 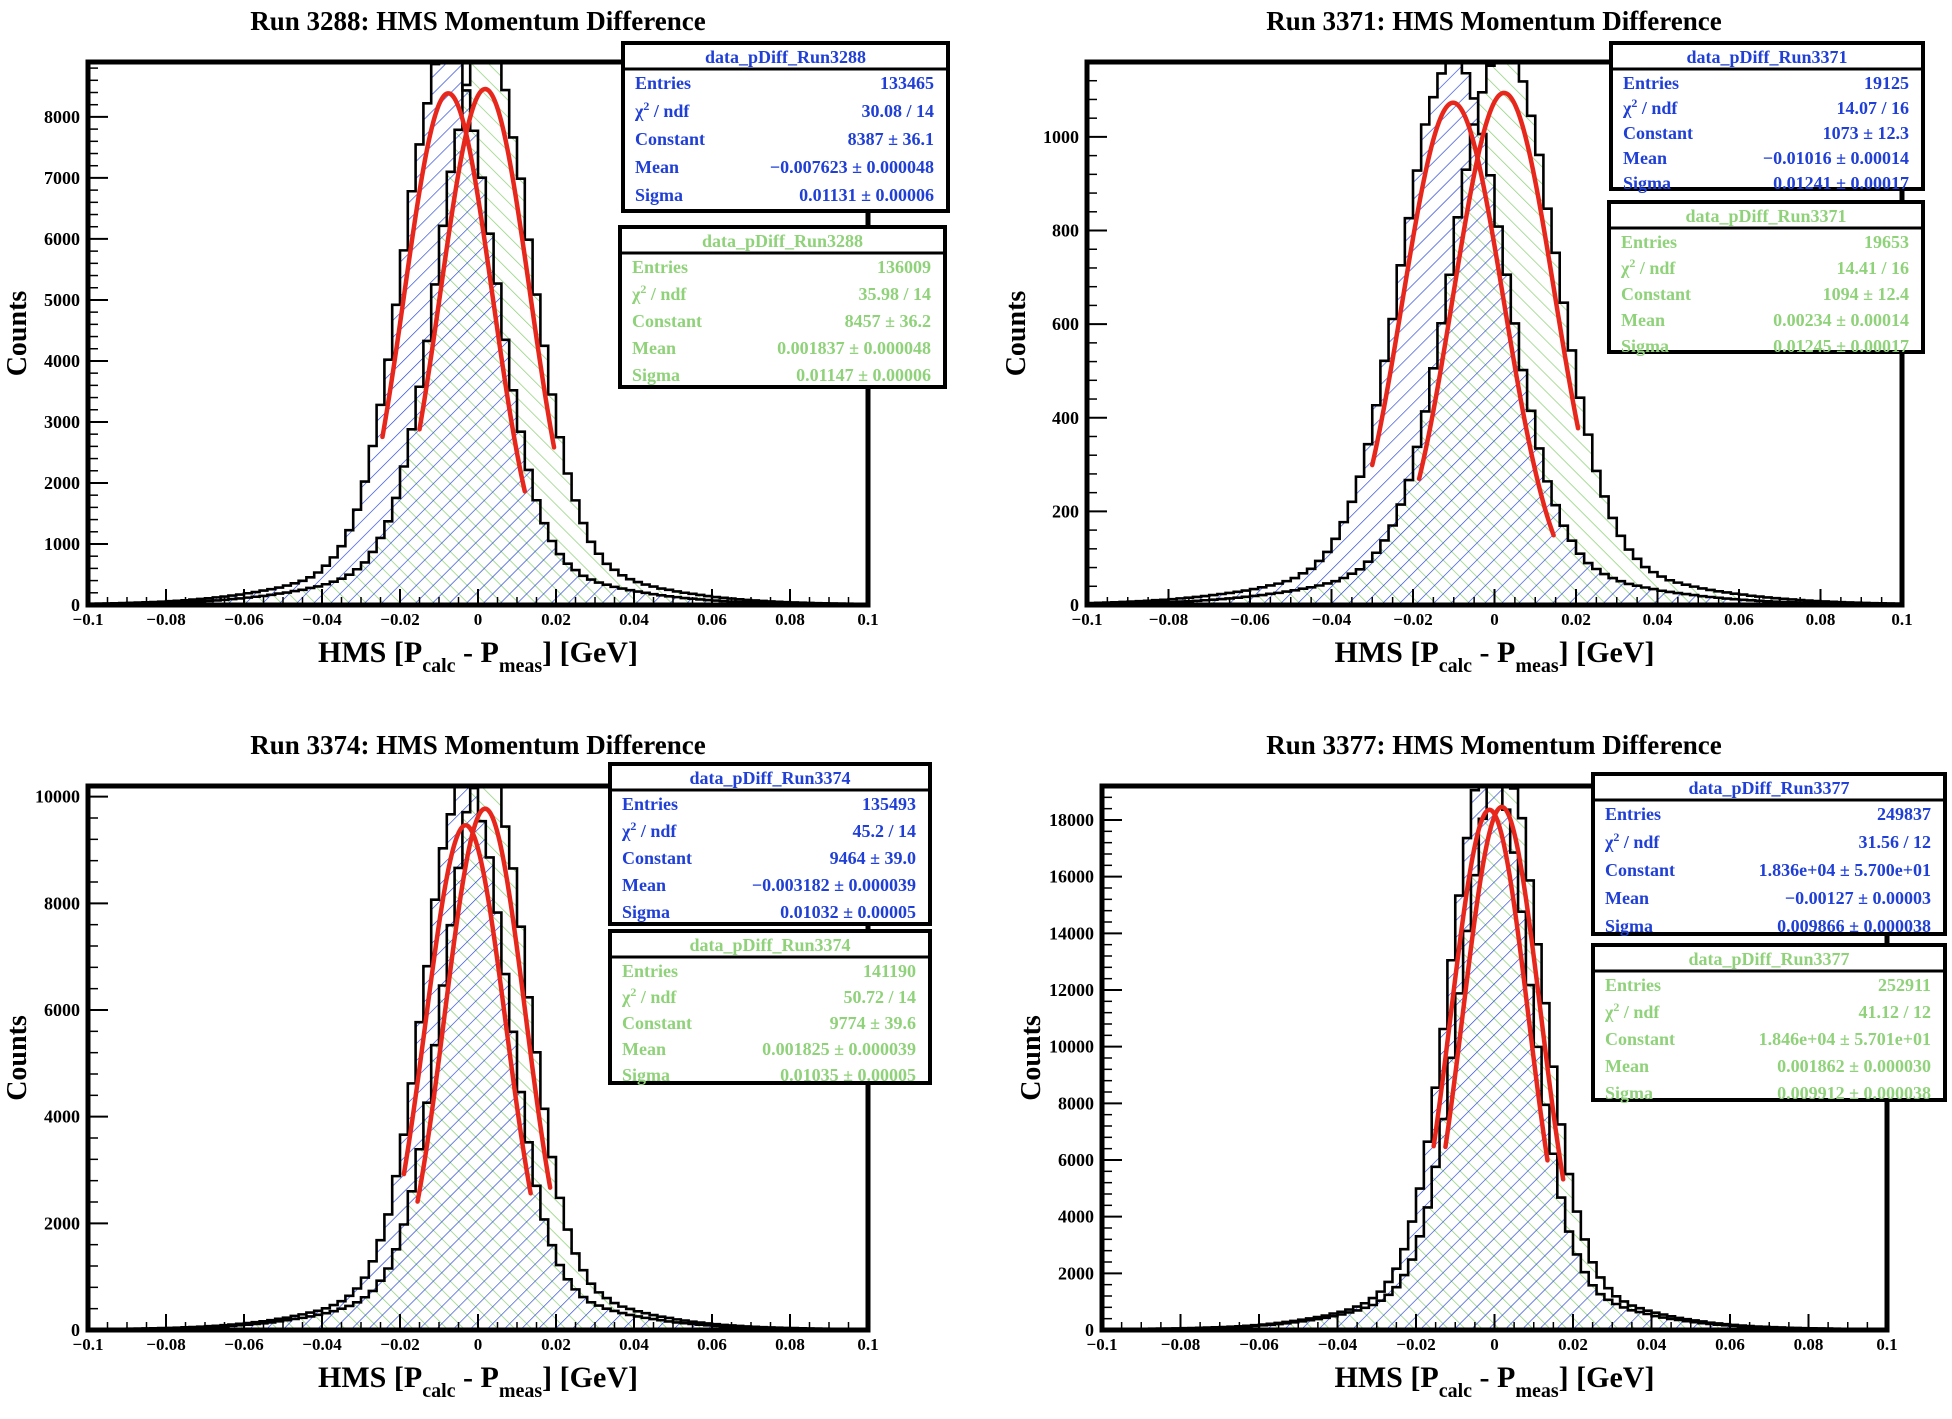 What do you see at coordinates (873, 1023) in the screenshot?
I see `stats-value: 9774 ± 39.6` at bounding box center [873, 1023].